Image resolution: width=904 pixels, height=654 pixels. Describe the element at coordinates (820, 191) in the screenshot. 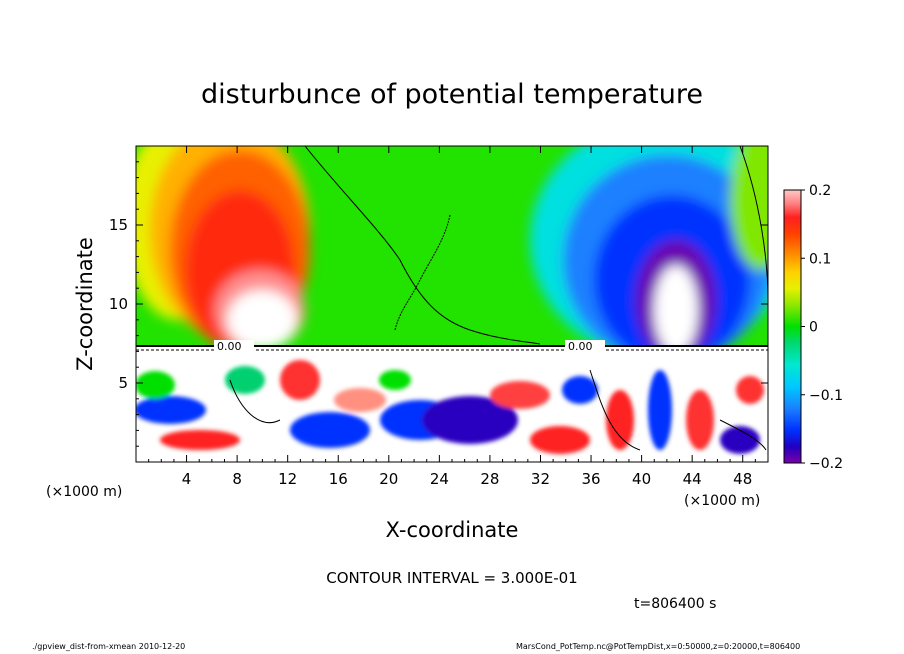

I see `colorbar-tick-label: 0.2` at that location.